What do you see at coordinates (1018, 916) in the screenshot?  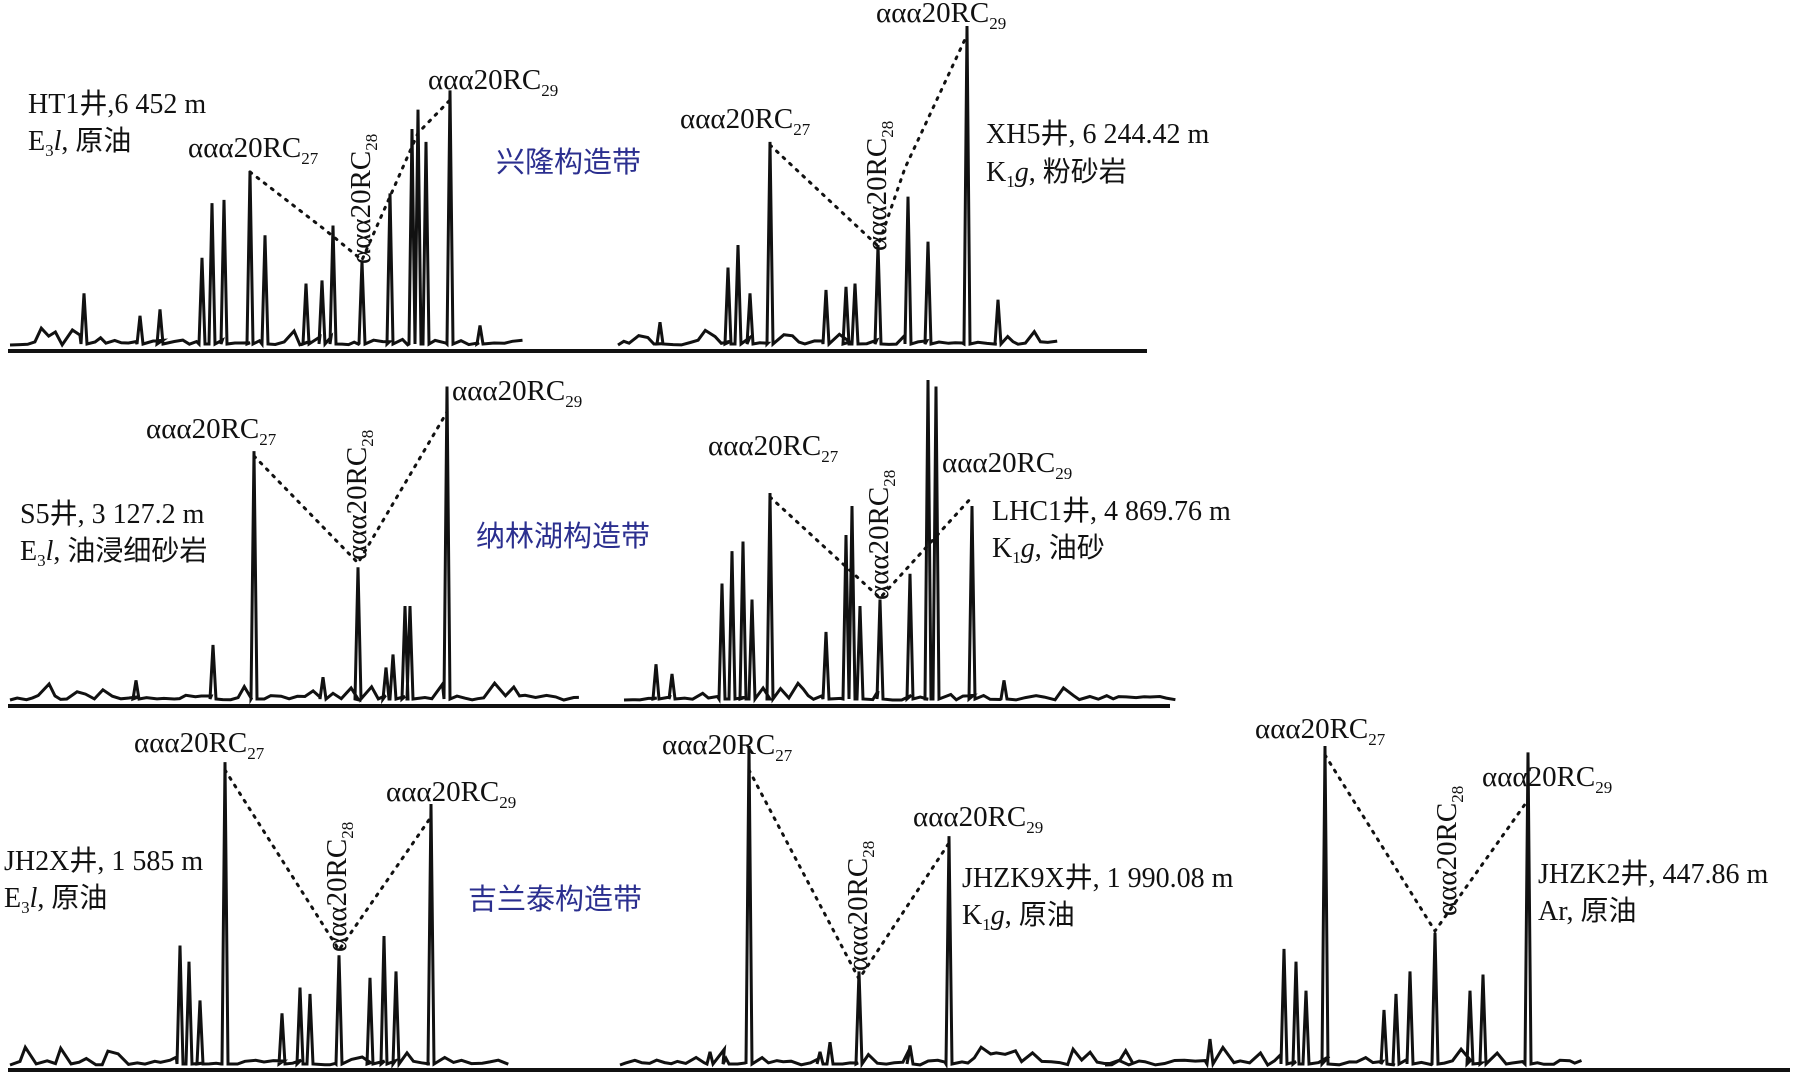 I see `sample-label: K1g, 原油` at bounding box center [1018, 916].